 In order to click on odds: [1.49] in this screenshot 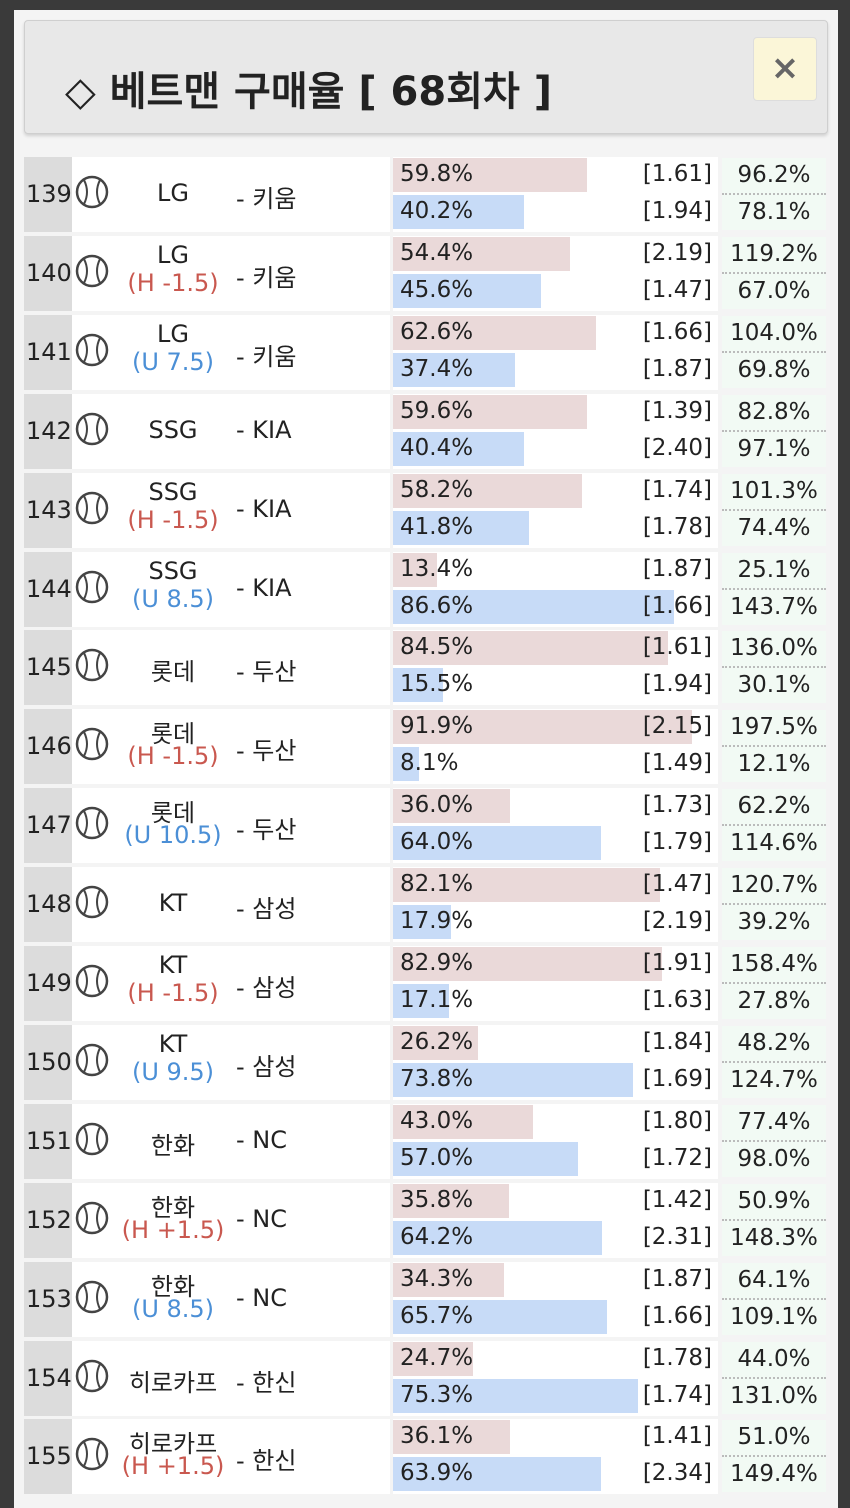, I will do `click(677, 763)`.